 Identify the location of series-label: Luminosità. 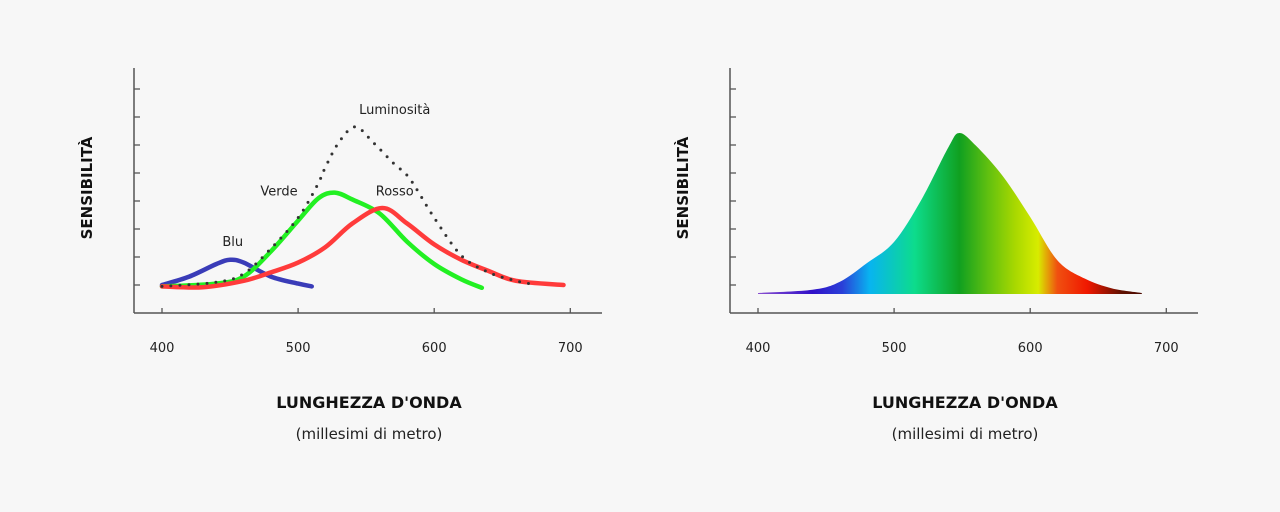
(394, 110).